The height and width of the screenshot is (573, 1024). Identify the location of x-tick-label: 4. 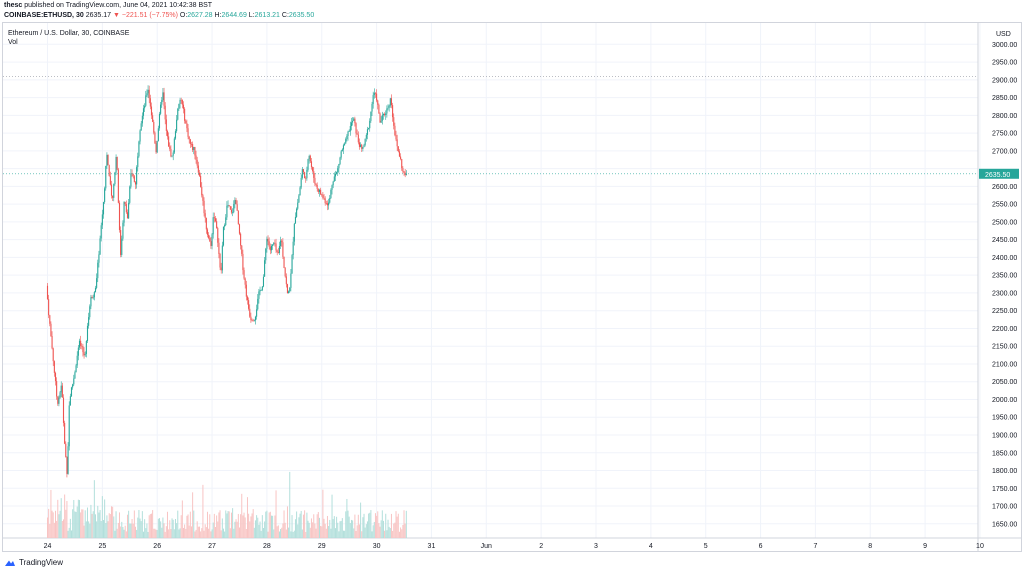
(651, 546).